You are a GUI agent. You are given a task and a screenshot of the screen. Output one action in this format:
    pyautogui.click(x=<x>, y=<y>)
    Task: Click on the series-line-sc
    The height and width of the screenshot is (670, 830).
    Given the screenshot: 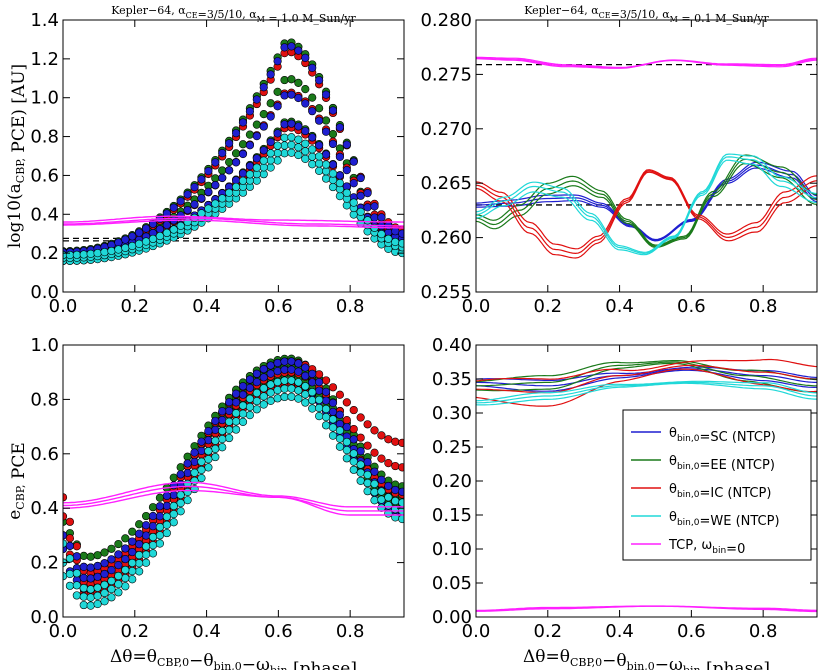 What is the action you would take?
    pyautogui.click(x=646, y=202)
    